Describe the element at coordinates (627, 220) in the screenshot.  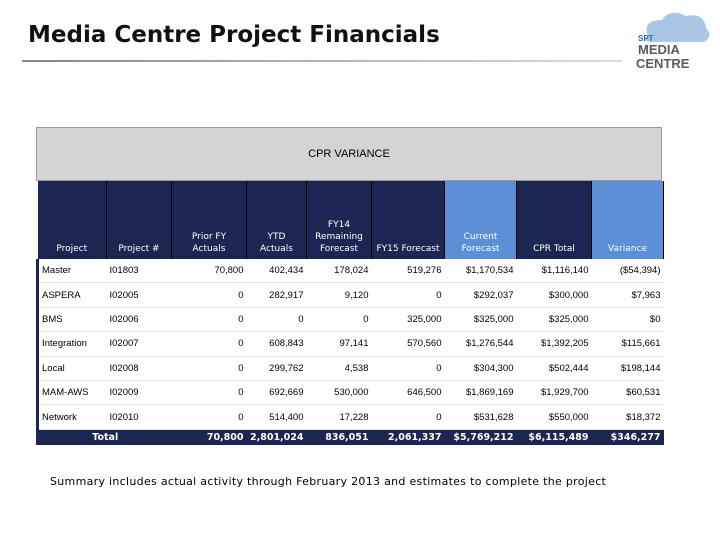
I see `column-header: Variance` at that location.